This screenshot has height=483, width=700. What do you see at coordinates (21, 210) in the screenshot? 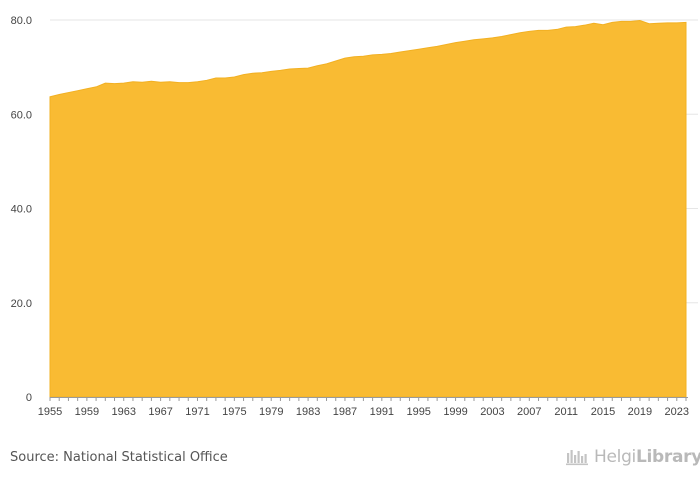
I see `y-tick-label: 40.0` at bounding box center [21, 210].